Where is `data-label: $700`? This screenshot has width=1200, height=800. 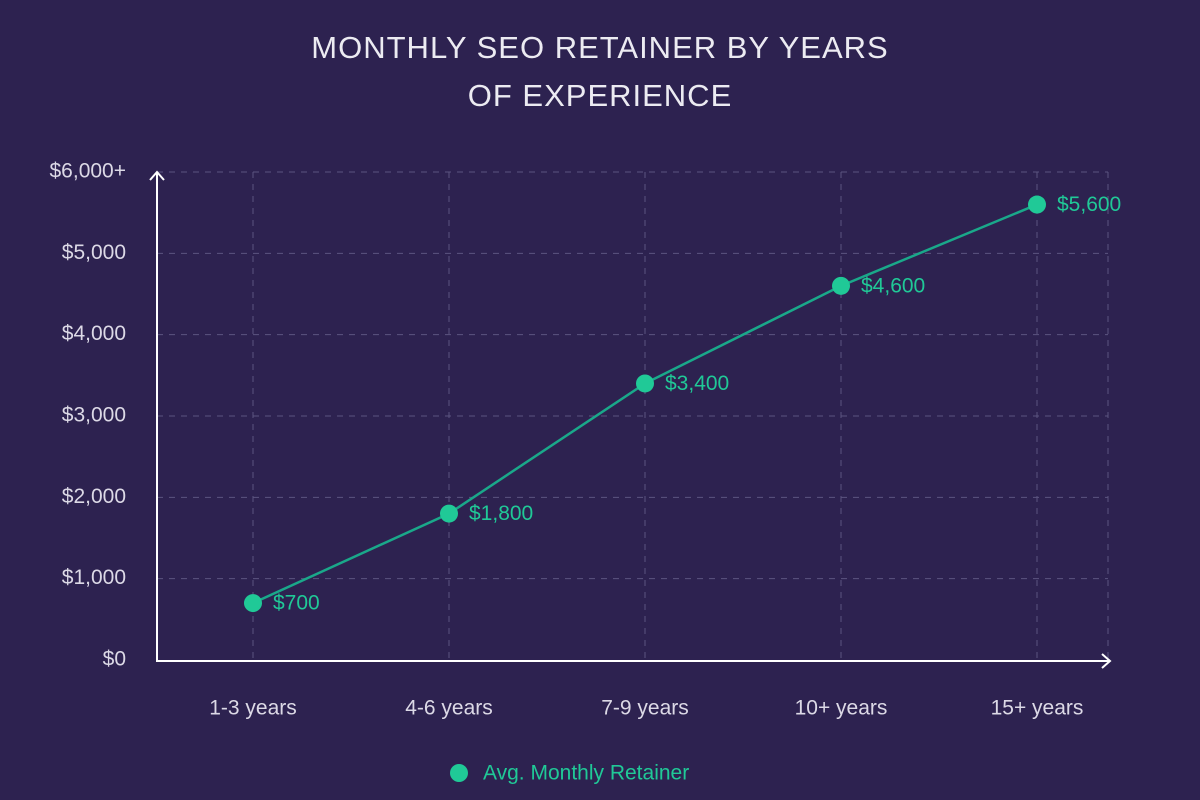 data-label: $700 is located at coordinates (296, 603).